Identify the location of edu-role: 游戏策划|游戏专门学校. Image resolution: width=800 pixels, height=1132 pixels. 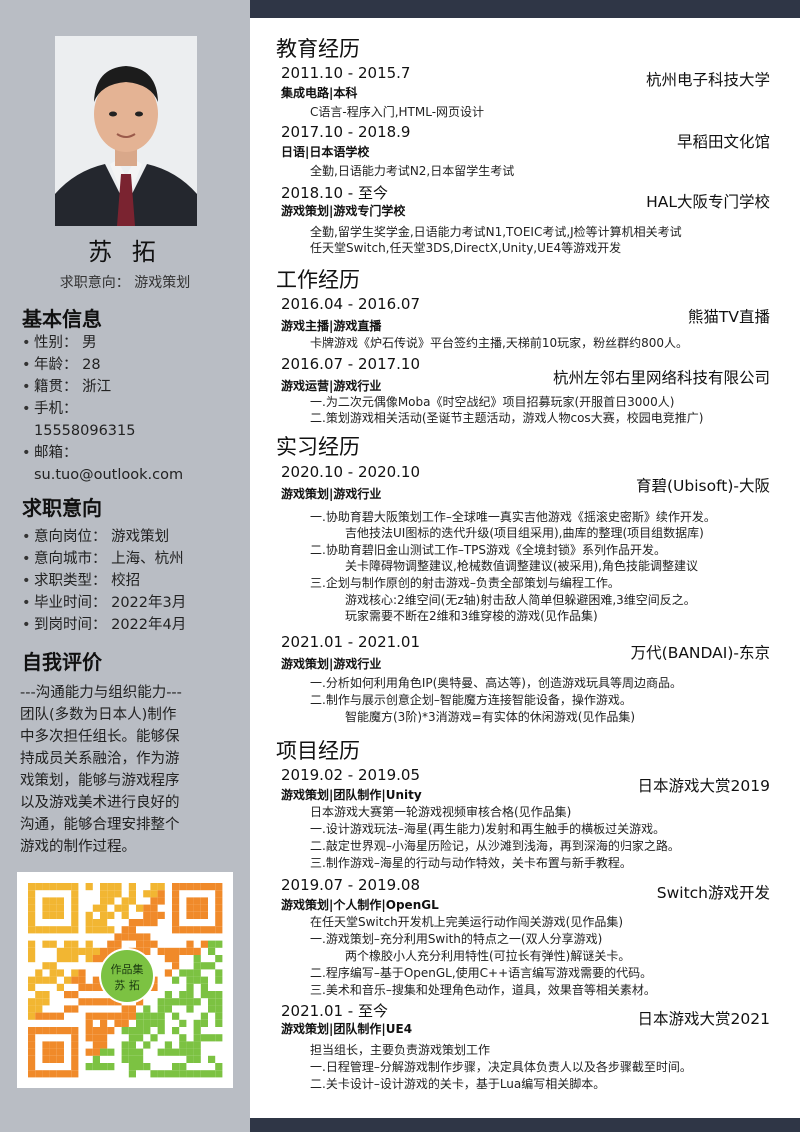
(343, 211).